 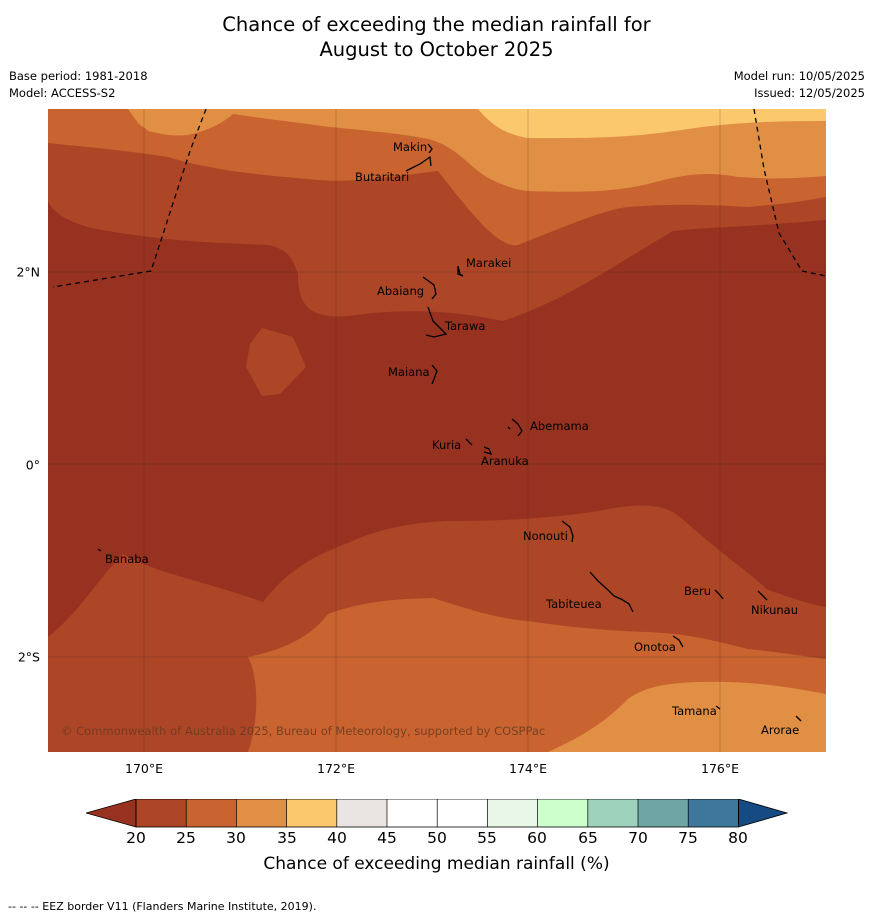 What do you see at coordinates (110, 813) in the screenshot?
I see `colorbar-extend-low` at bounding box center [110, 813].